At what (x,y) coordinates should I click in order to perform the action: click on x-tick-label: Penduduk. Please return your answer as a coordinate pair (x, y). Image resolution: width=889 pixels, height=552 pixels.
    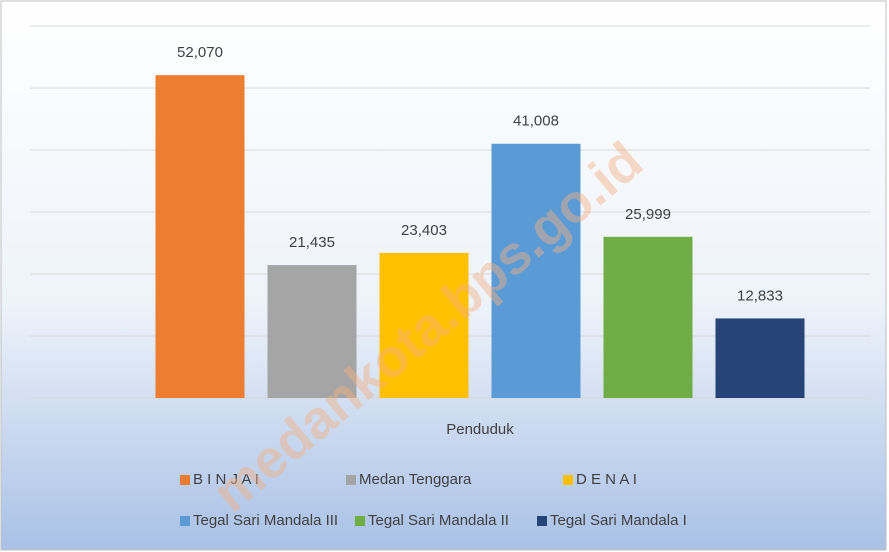
    Looking at the image, I should click on (480, 429).